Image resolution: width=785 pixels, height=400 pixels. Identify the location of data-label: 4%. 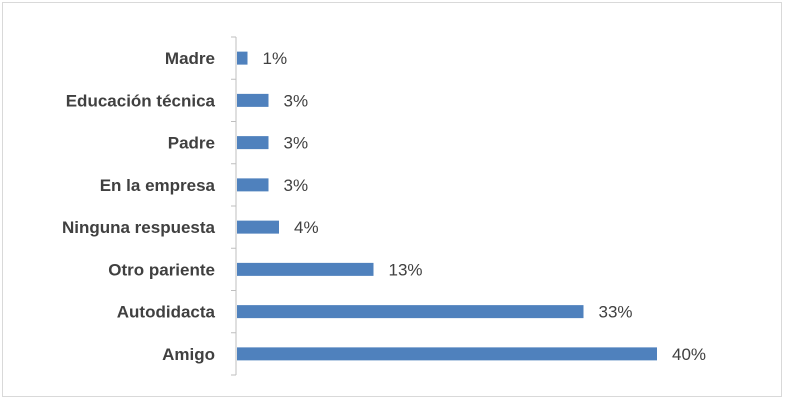
(306, 227).